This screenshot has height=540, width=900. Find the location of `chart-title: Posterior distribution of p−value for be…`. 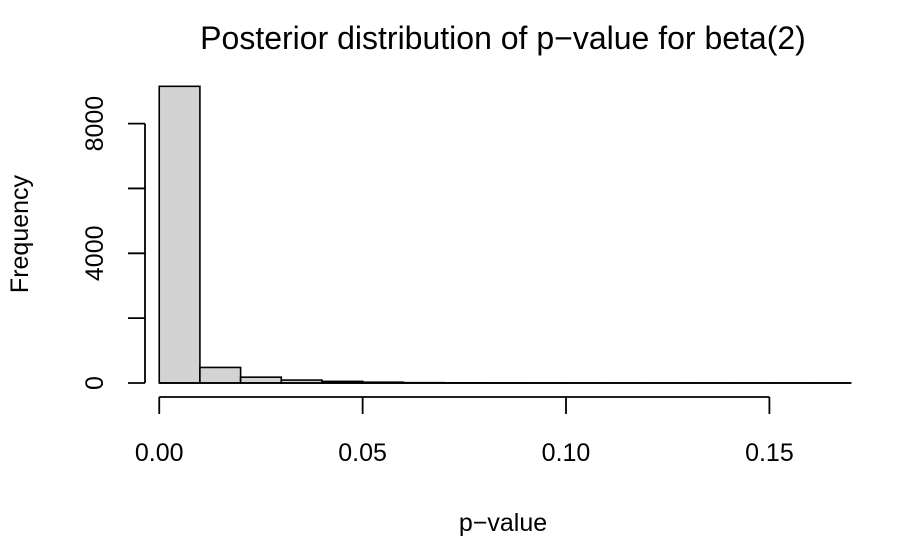

chart-title: Posterior distribution of p−value for be… is located at coordinates (503, 38).